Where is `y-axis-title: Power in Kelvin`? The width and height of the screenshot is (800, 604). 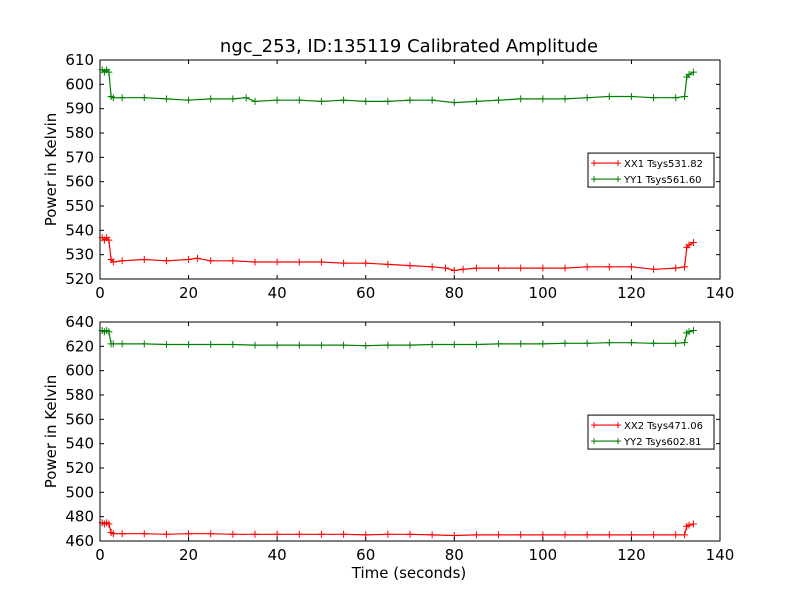 y-axis-title: Power in Kelvin is located at coordinates (51, 170).